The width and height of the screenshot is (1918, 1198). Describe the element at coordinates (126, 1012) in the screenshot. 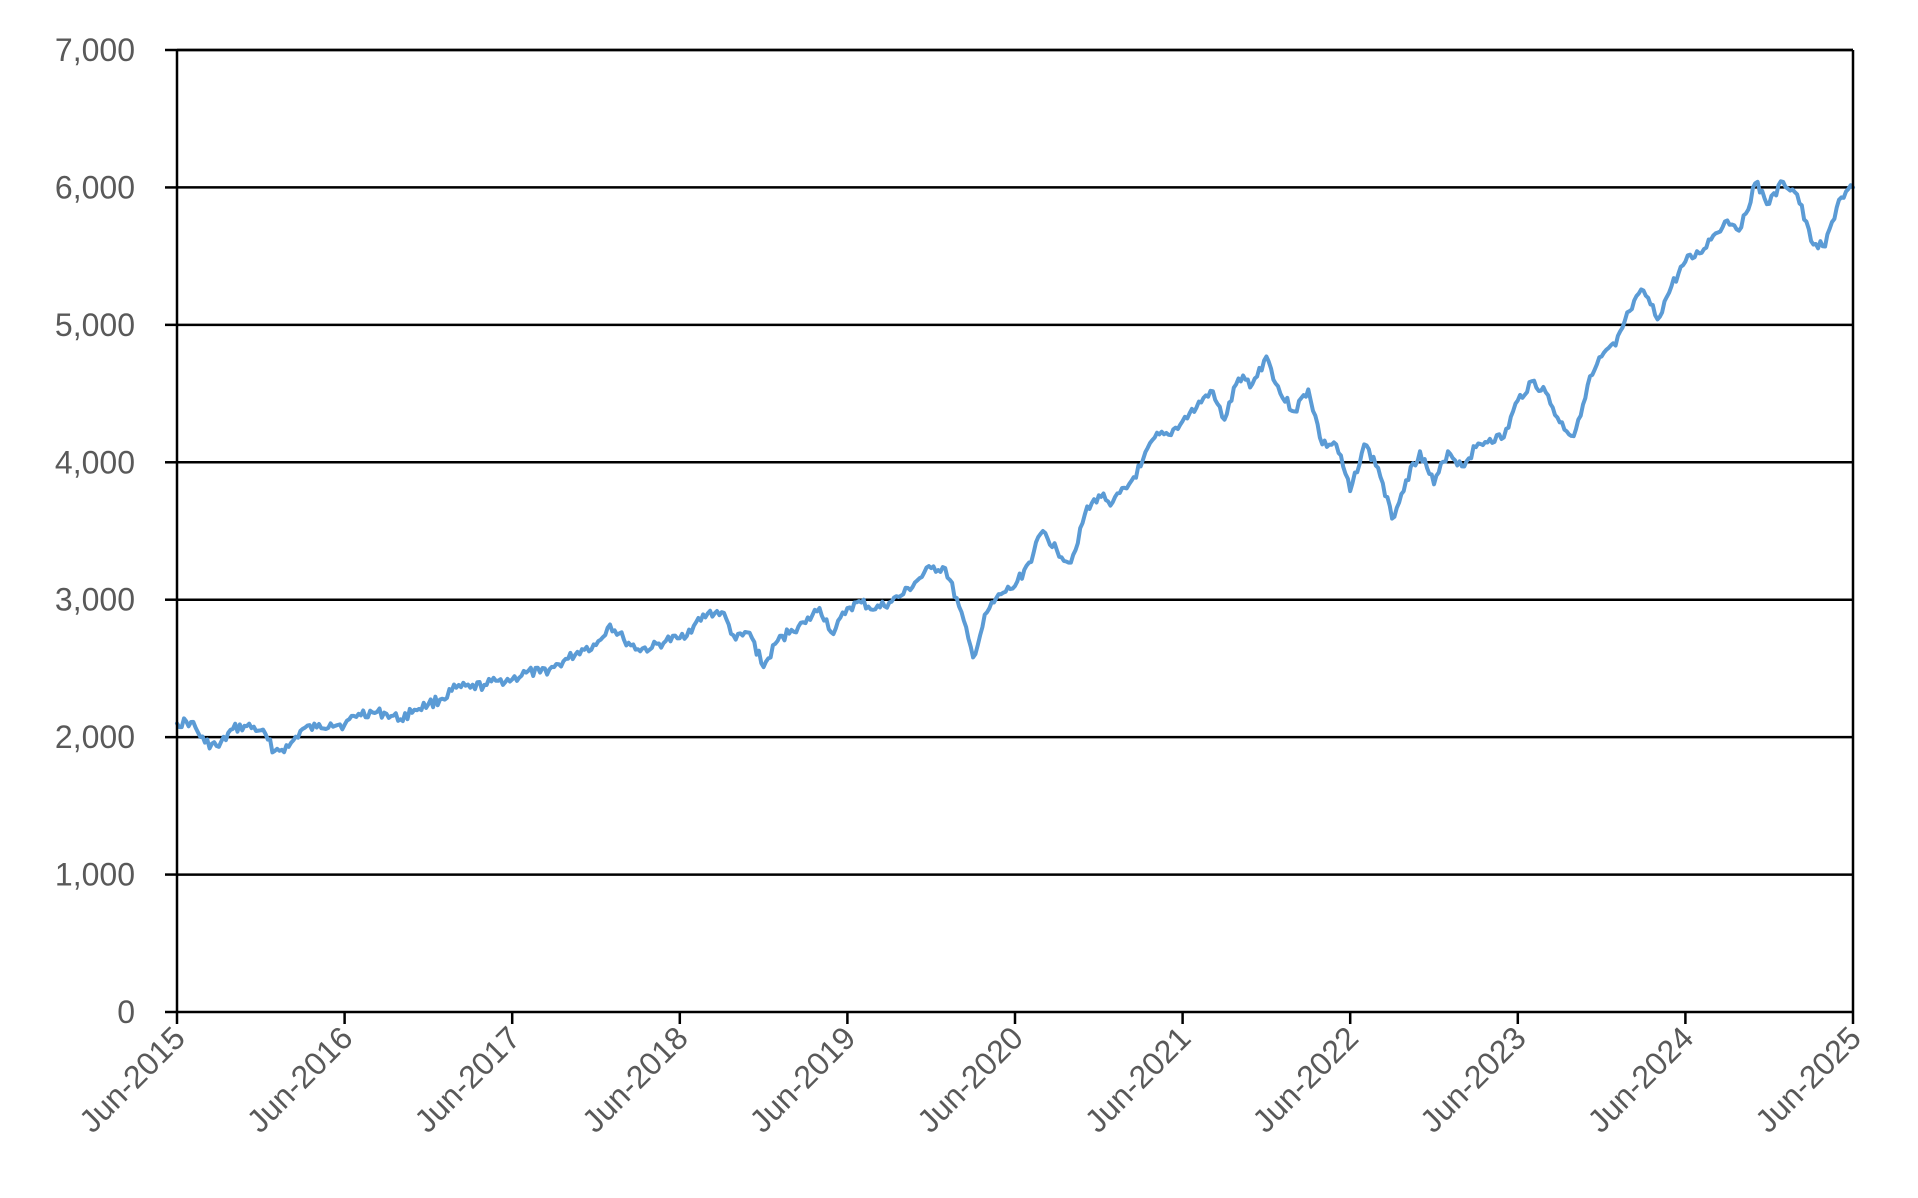

I see `y-tick-label: 0` at that location.